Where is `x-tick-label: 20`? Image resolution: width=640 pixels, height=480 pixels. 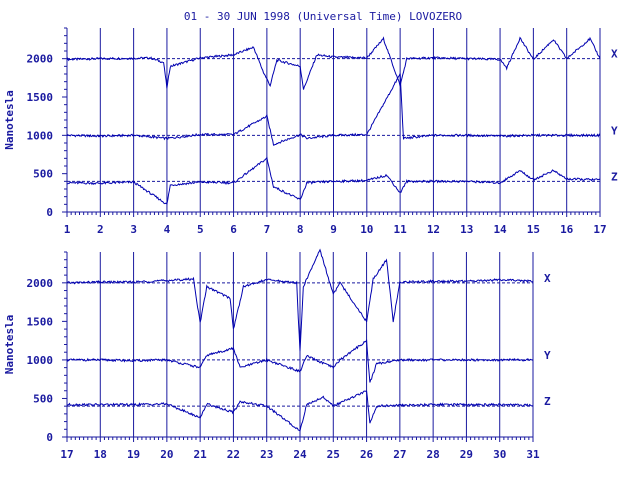
x-tick-label: 20 is located at coordinates (166, 454).